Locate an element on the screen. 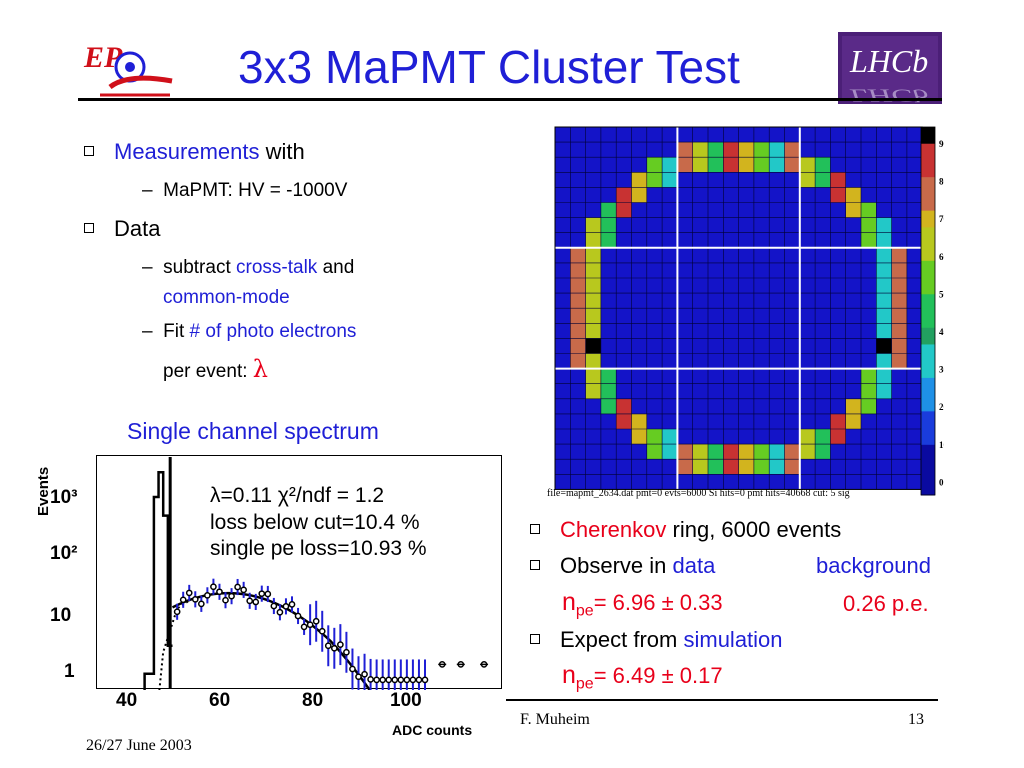  spectrum-x-label: ADC counts is located at coordinates (432, 730).